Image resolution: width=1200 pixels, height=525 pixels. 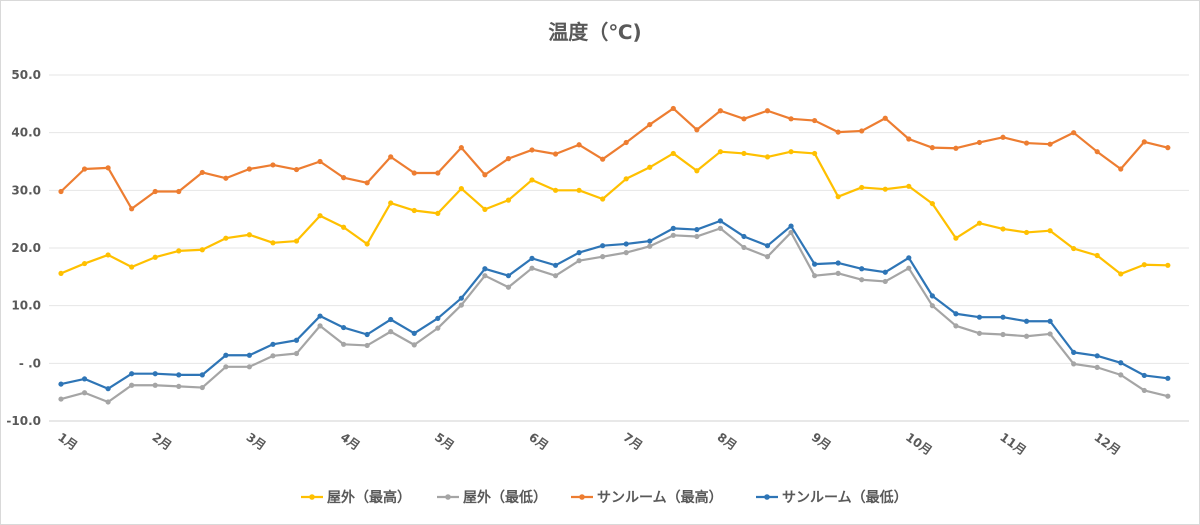 What do you see at coordinates (356, 497) in the screenshot?
I see `legend-item: 屋外（最高）` at bounding box center [356, 497].